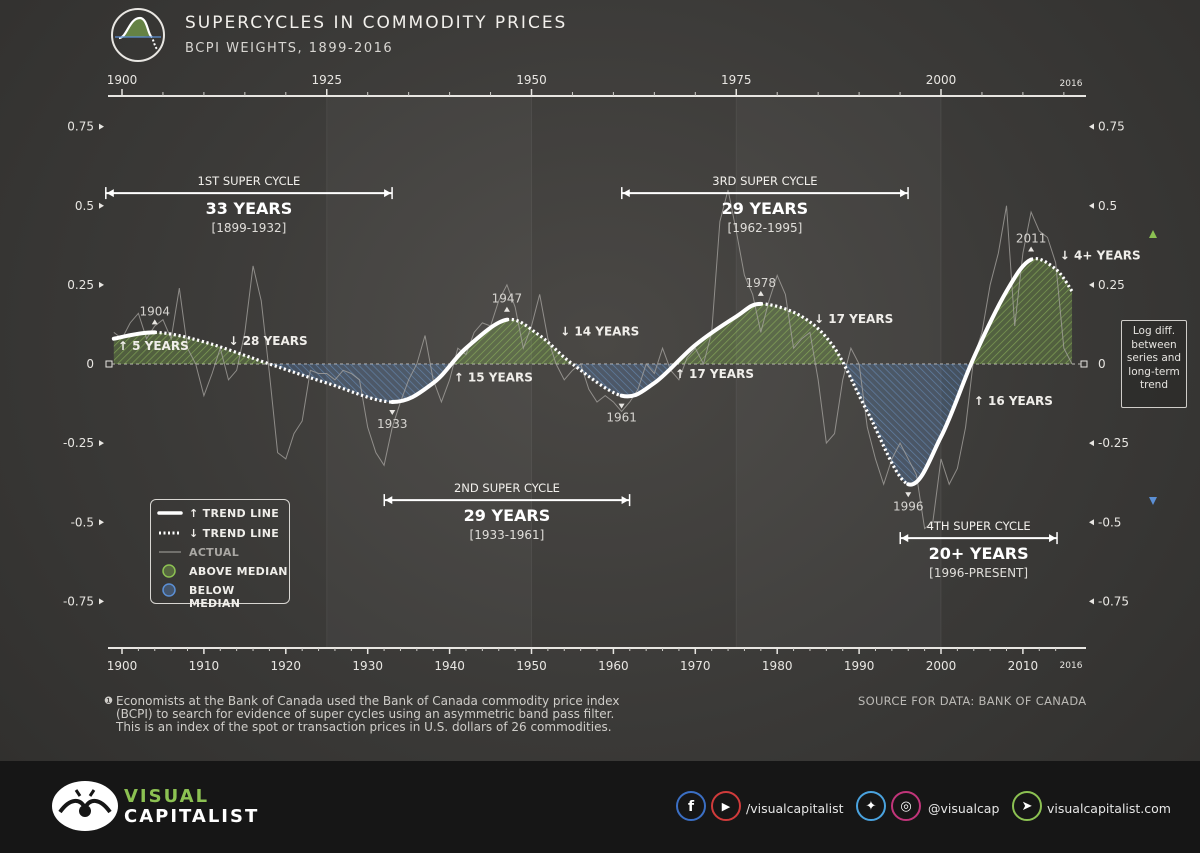  Describe the element at coordinates (249, 228) in the screenshot. I see `cycle-range-0: [1899-1932]` at that location.